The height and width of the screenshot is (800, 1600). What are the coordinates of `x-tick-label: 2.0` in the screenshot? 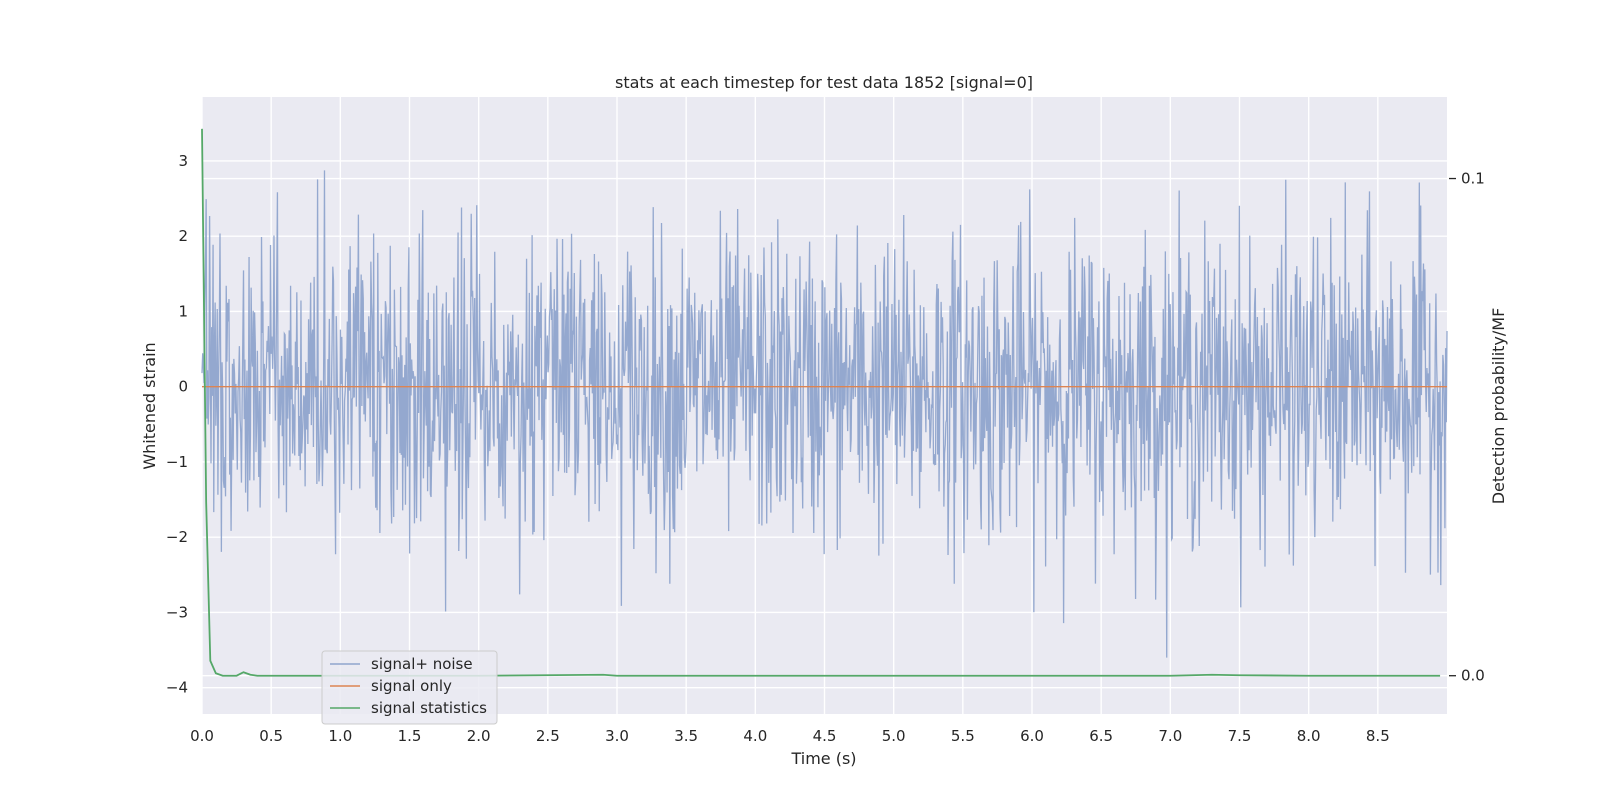 It's located at (479, 736).